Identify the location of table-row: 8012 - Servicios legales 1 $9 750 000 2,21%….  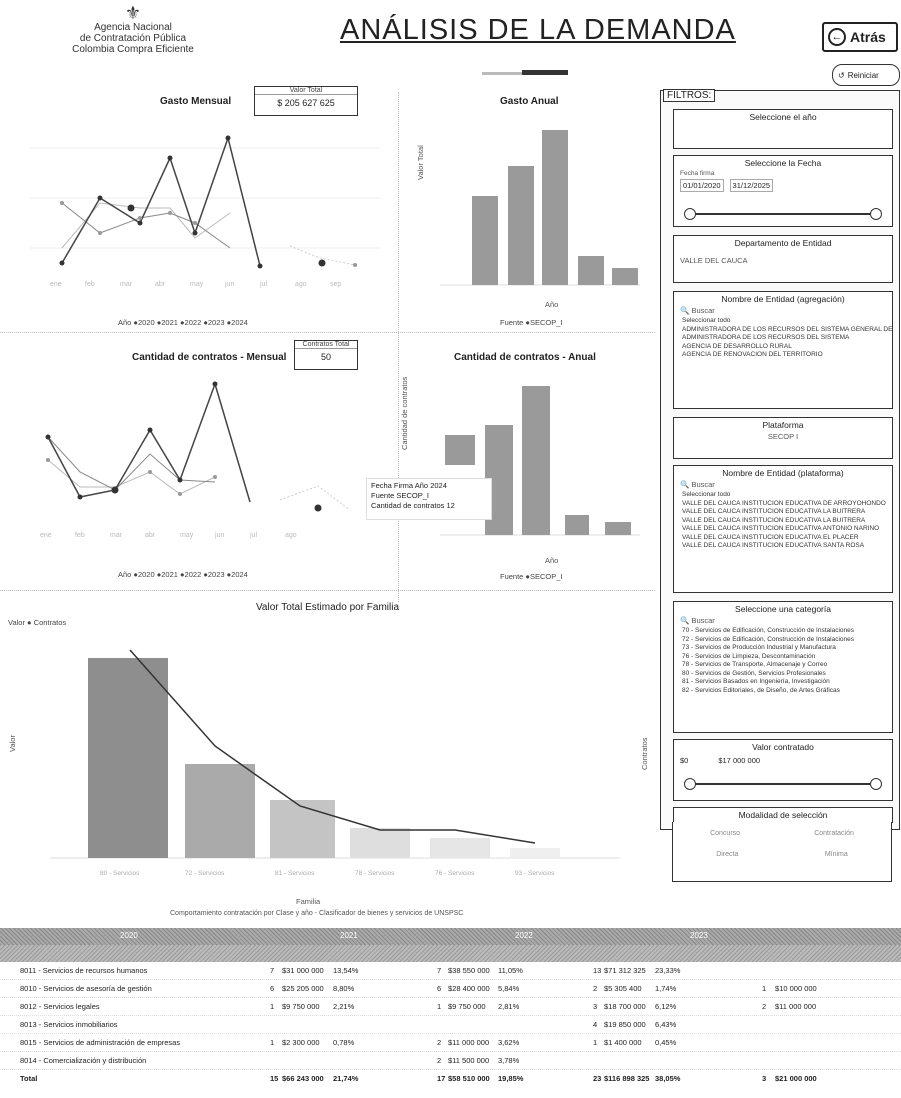
(450, 1007).